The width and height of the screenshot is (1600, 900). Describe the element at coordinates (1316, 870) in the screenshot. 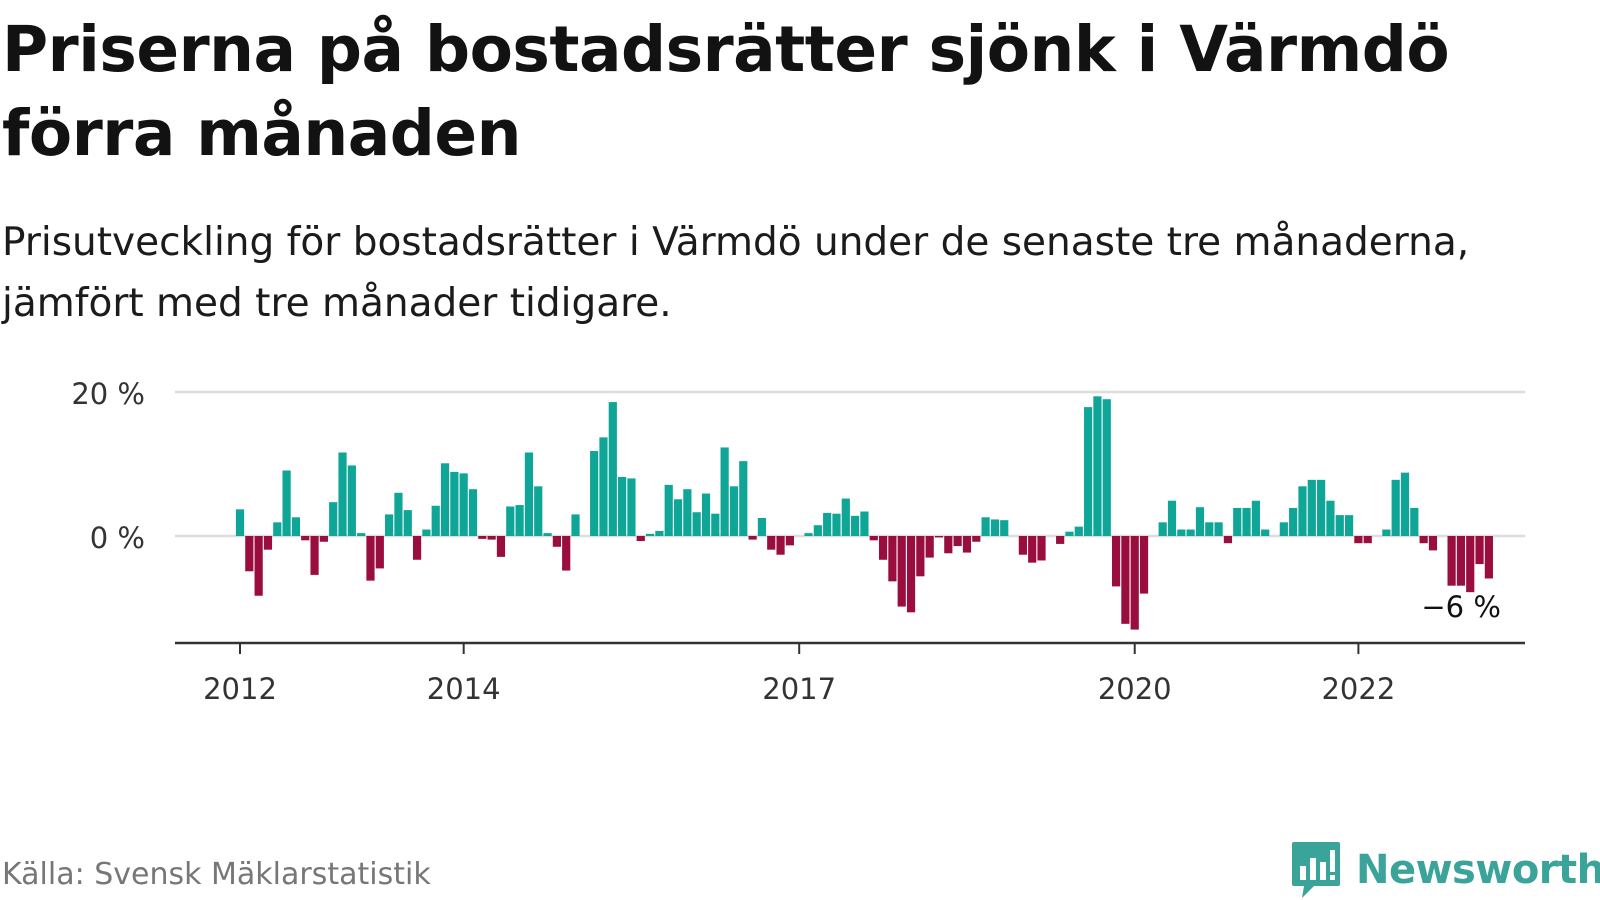

I see `newsworthy-logo-icon` at that location.